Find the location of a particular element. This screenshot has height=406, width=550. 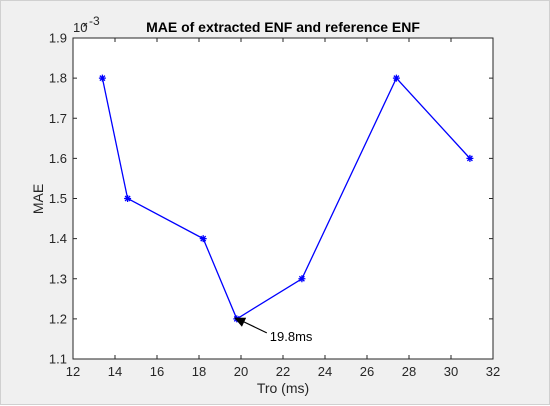

x-tick-label: 12 is located at coordinates (73, 371).